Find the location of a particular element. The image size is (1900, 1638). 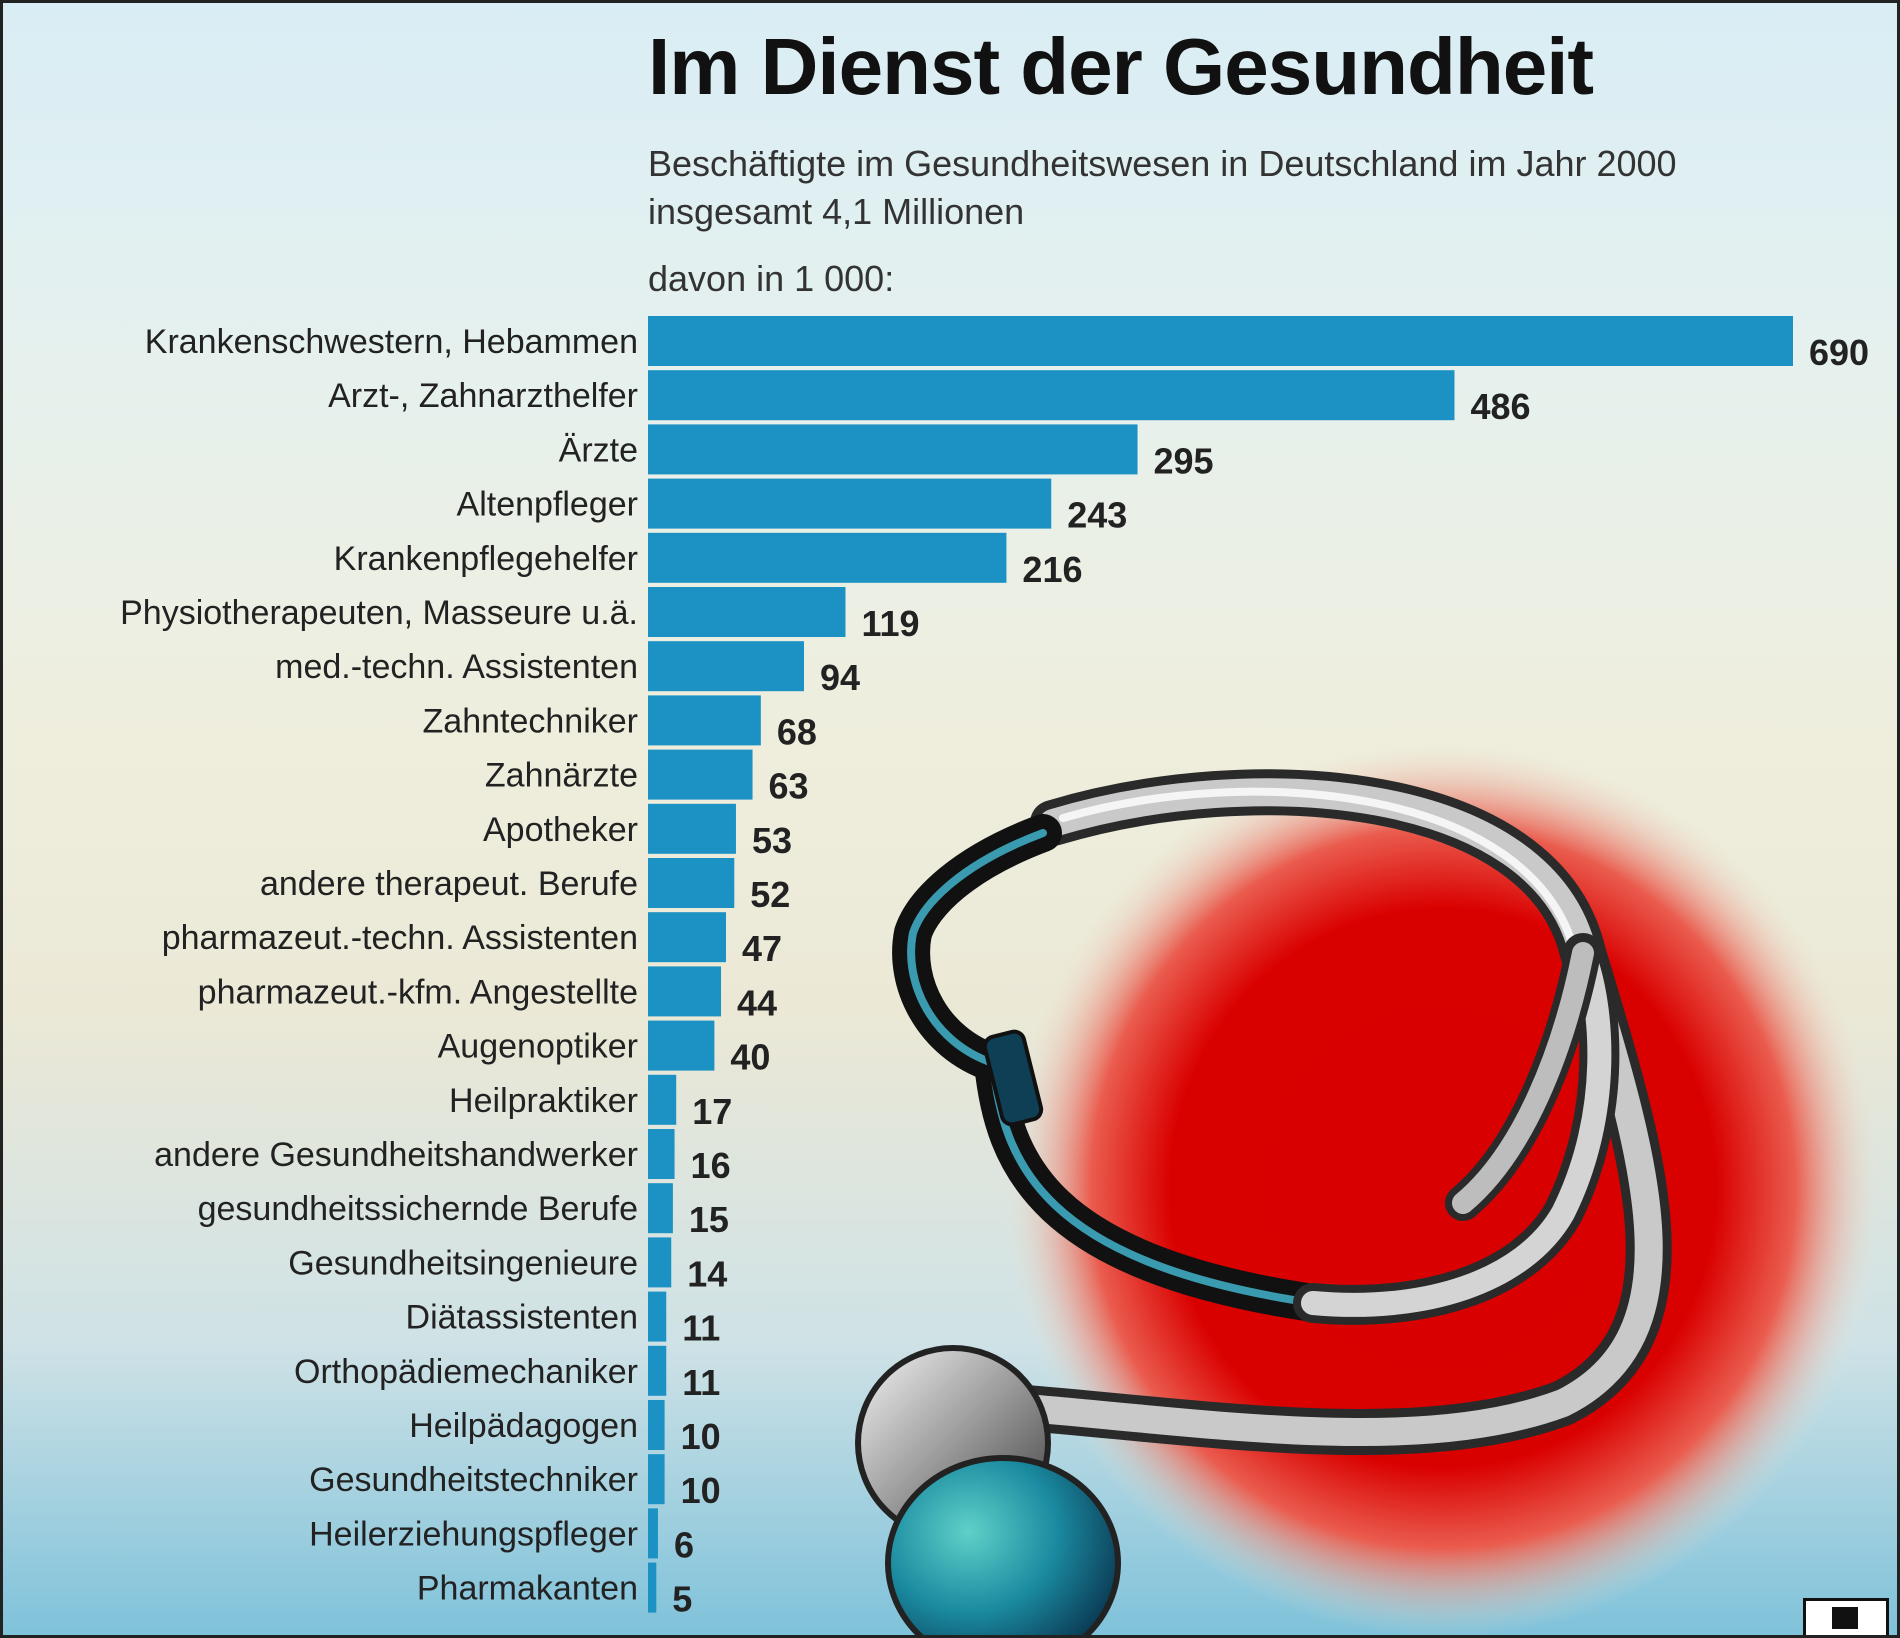

unit-note: davon in 1 000: is located at coordinates (771, 278).